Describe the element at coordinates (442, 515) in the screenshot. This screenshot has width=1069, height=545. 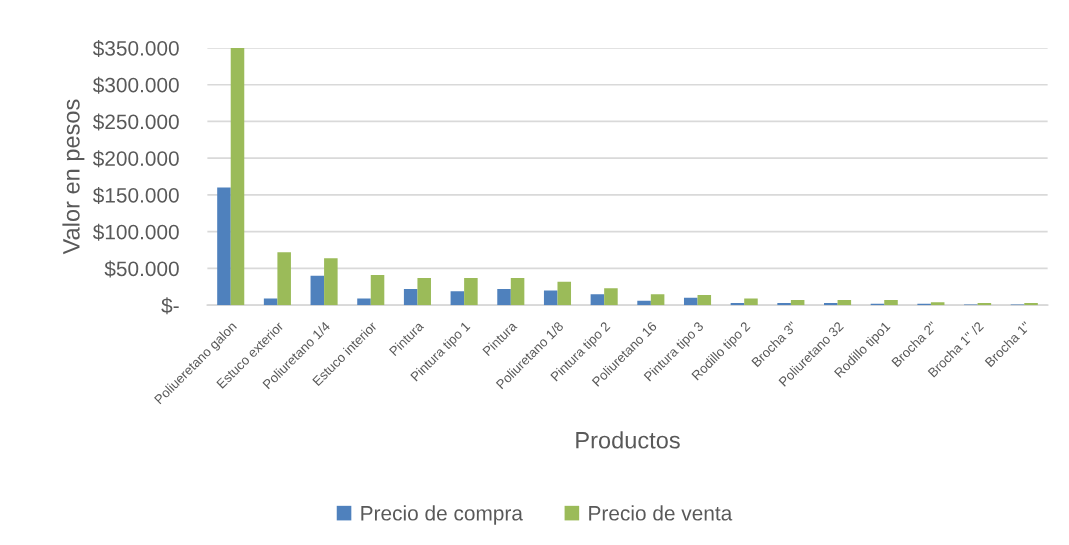
I see `legend-label: Precio de compra` at that location.